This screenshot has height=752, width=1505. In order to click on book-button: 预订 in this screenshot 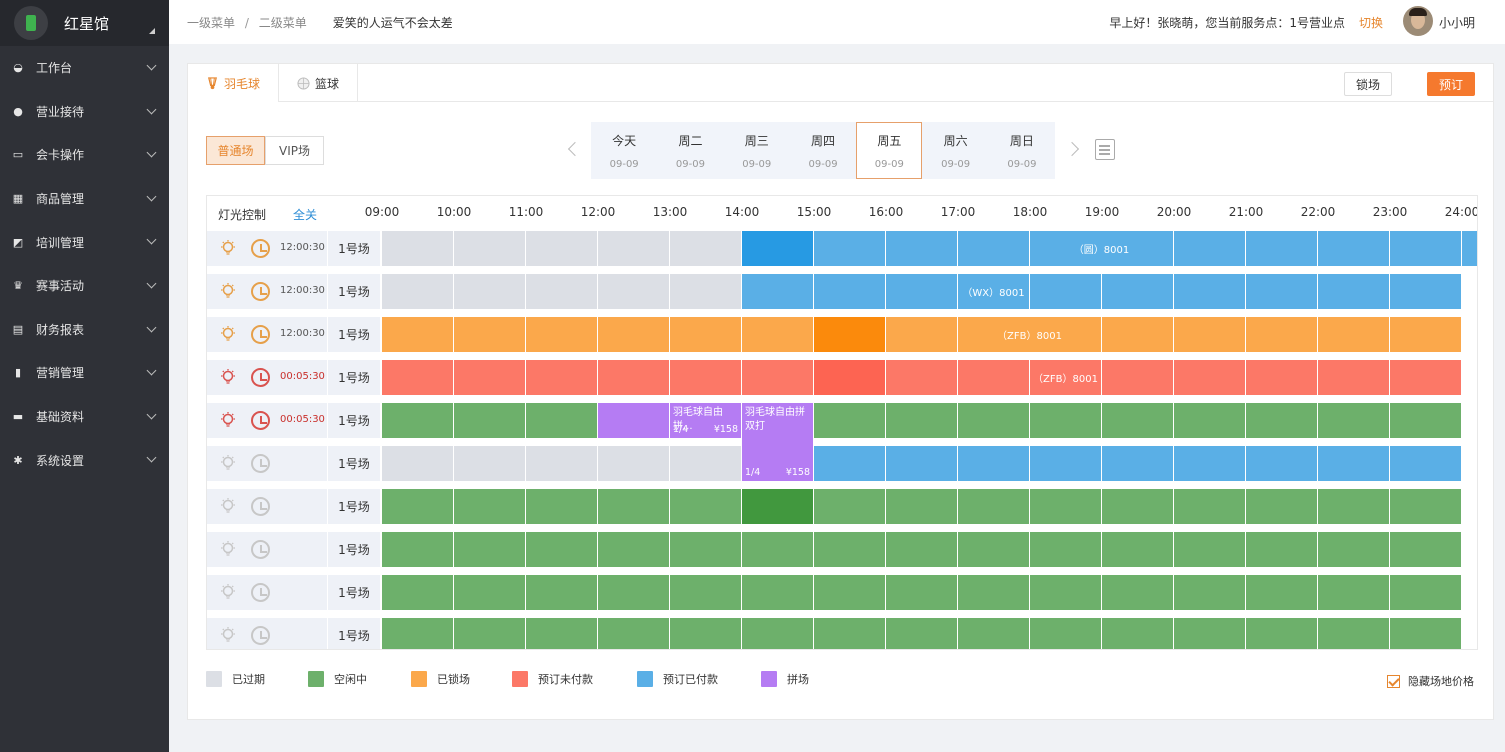, I will do `click(1451, 84)`.